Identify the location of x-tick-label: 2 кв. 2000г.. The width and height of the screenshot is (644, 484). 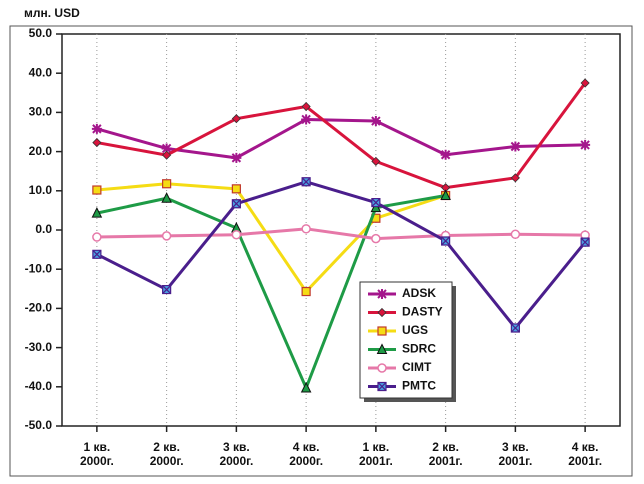
(167, 454).